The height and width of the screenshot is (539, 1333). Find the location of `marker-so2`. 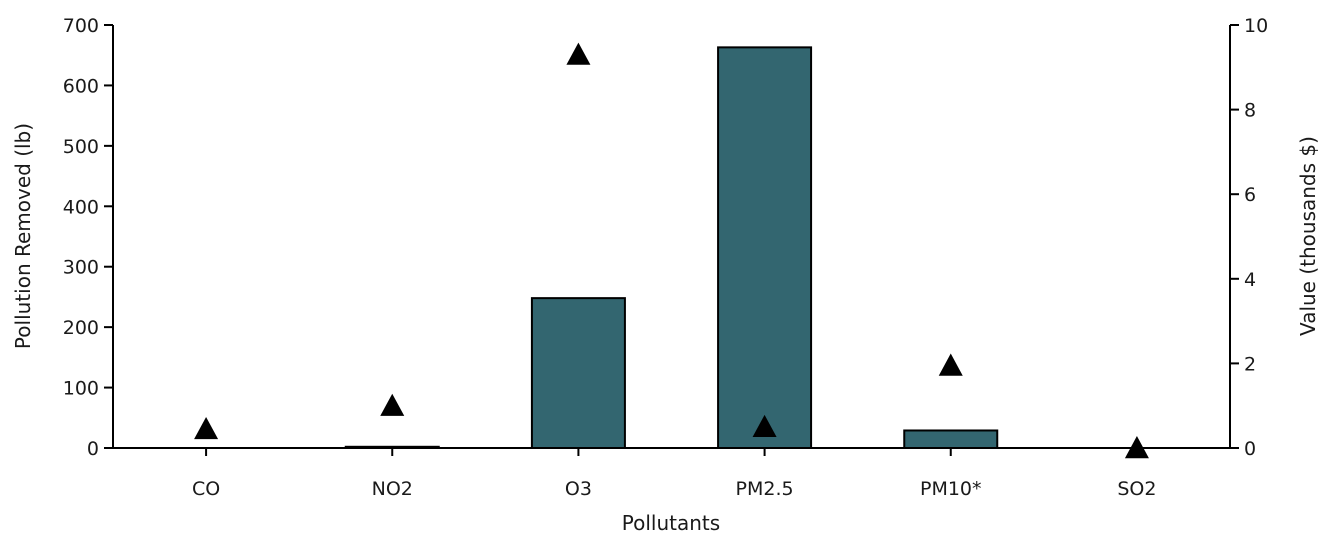

marker-so2 is located at coordinates (1136, 447).